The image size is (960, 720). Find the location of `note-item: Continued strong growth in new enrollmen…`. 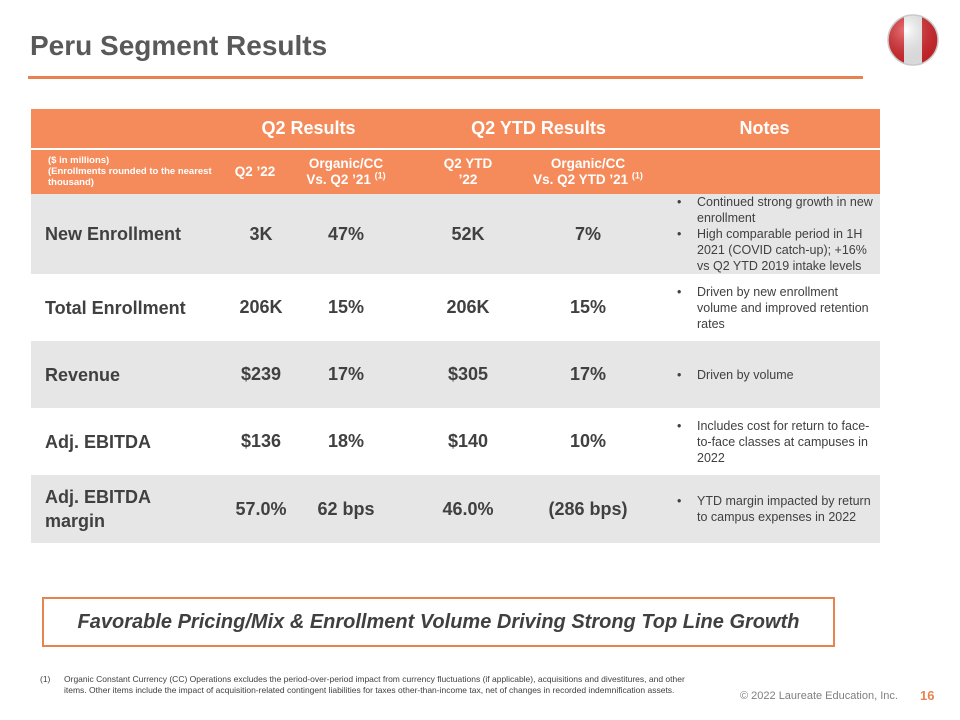

note-item: Continued strong growth in new enrollmen… is located at coordinates (778, 210).